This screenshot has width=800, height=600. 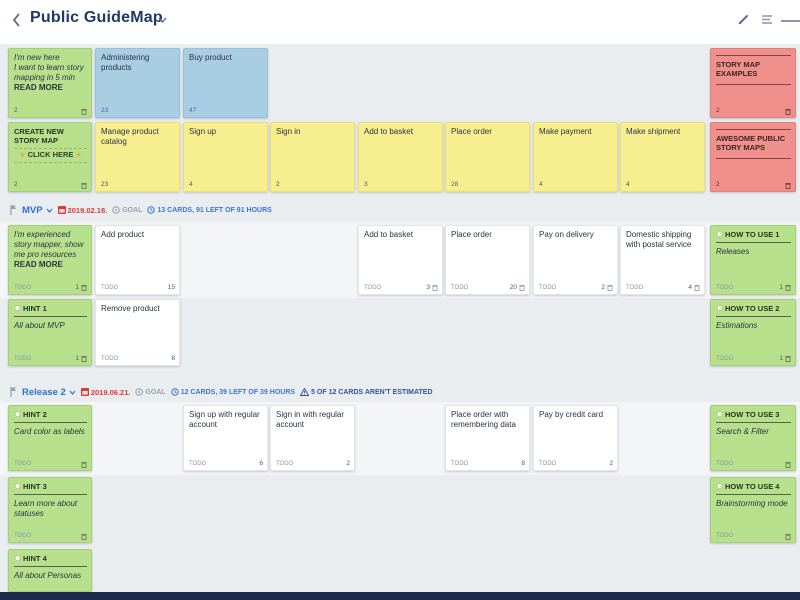 What do you see at coordinates (210, 57) in the screenshot?
I see `card-title: Buy product` at bounding box center [210, 57].